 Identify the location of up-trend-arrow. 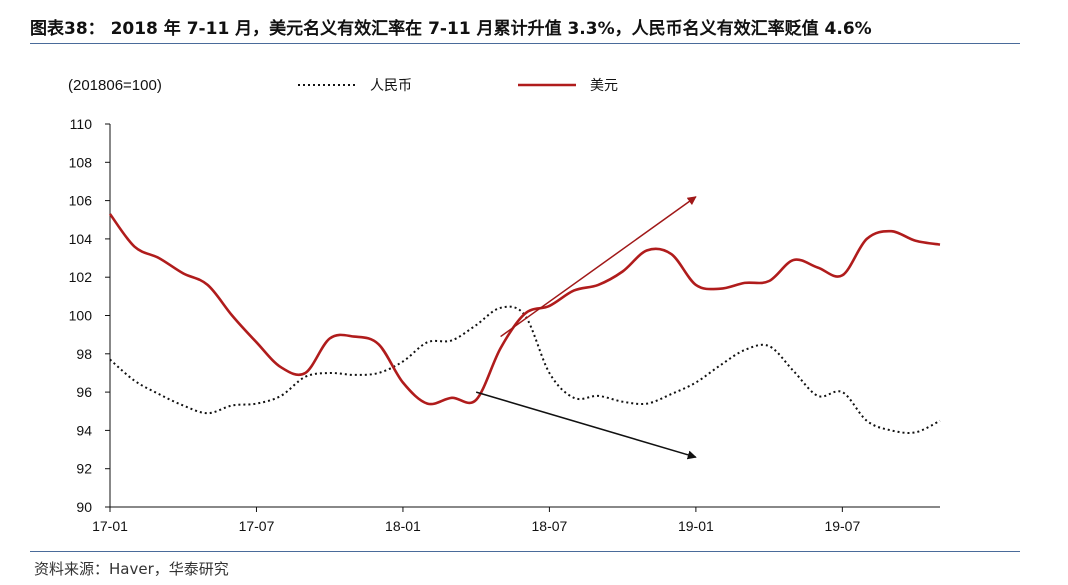
(598, 267).